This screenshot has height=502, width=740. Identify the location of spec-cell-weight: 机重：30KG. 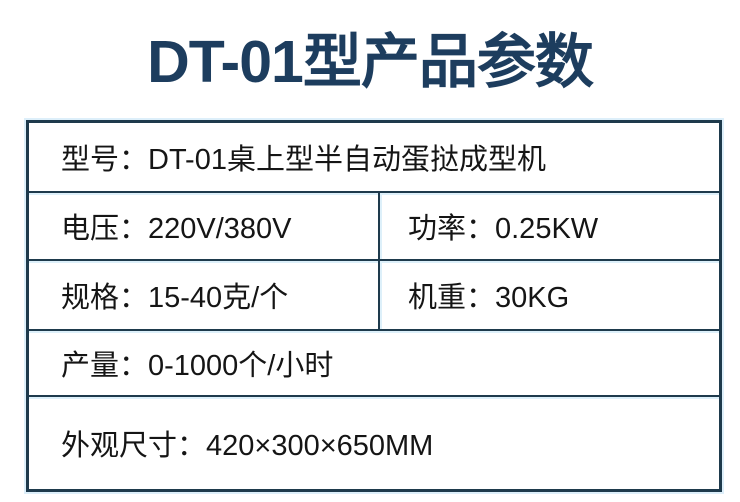
(549, 295).